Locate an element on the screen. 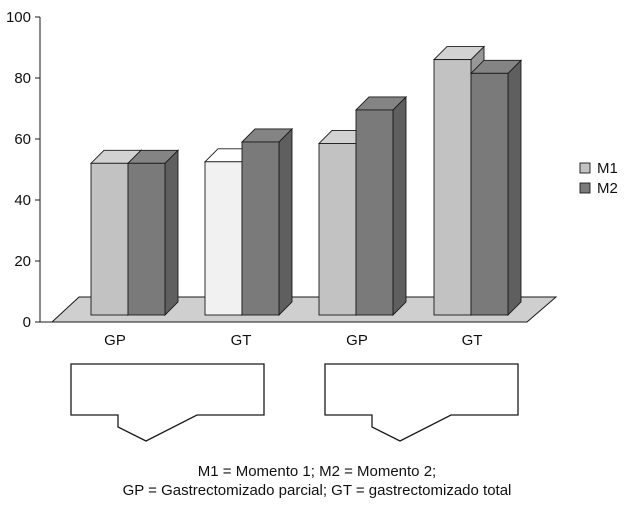 This screenshot has width=634, height=508. legend-swatch-m1 is located at coordinates (585, 168).